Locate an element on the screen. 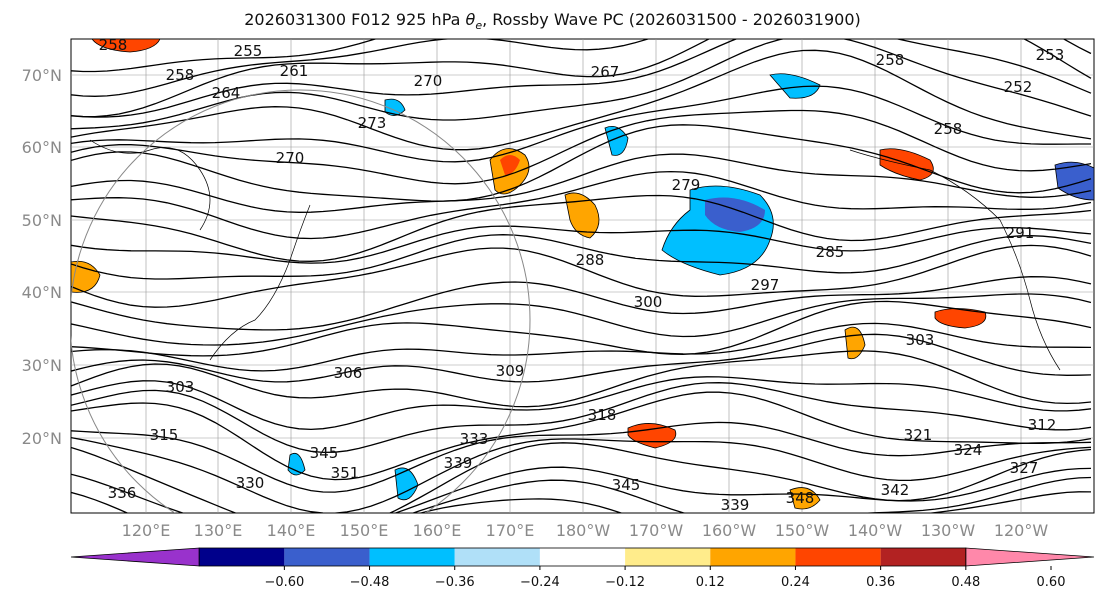 The image size is (1105, 606). longitude-label: 160°E is located at coordinates (437, 530).